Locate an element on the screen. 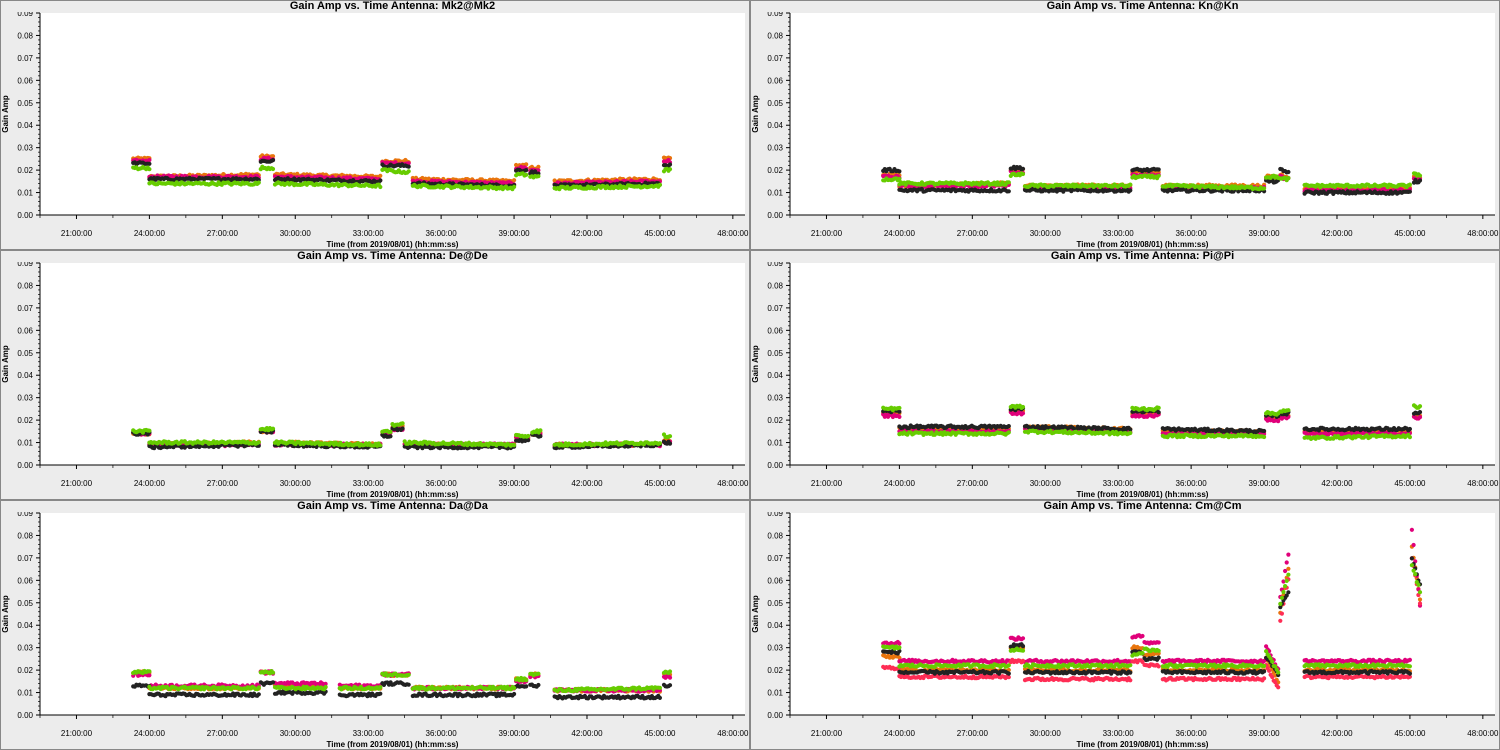  y-tick-label: 0.05 is located at coordinates (25, 353).